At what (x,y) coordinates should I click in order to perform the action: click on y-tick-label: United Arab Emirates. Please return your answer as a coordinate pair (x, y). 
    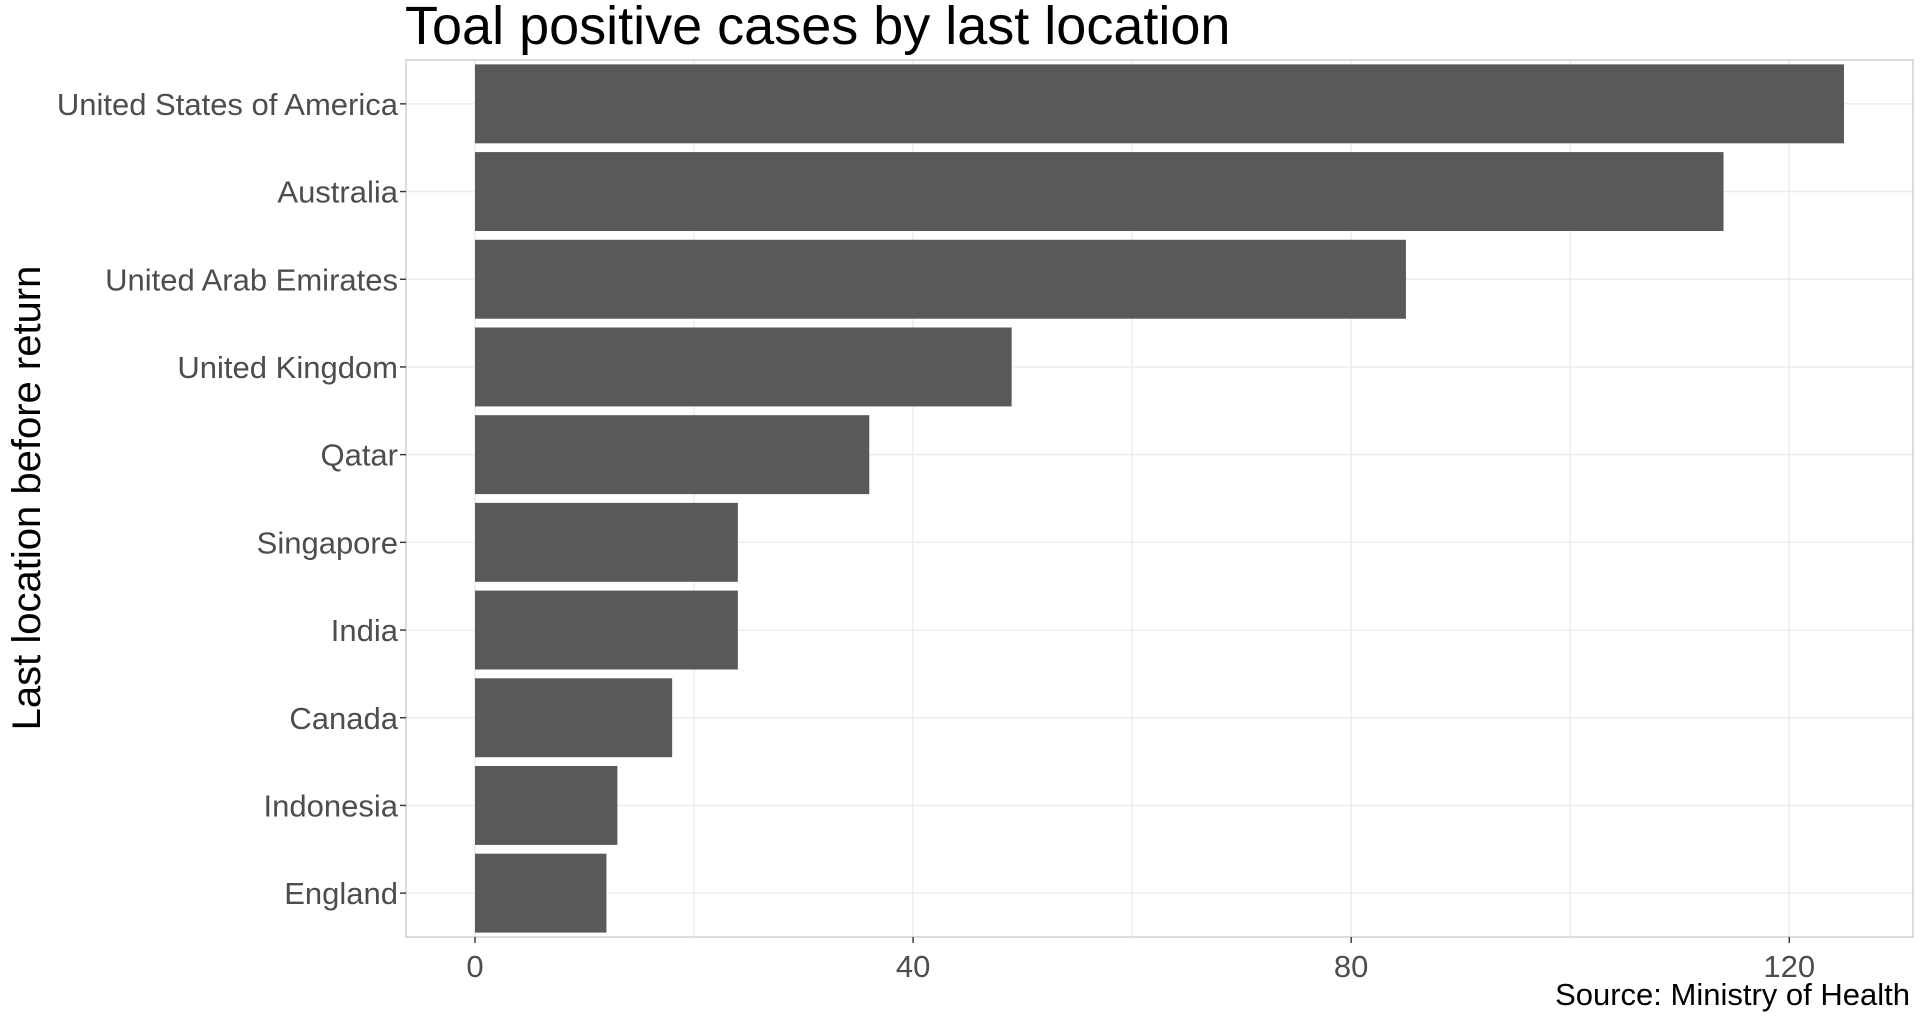
    Looking at the image, I should click on (251, 279).